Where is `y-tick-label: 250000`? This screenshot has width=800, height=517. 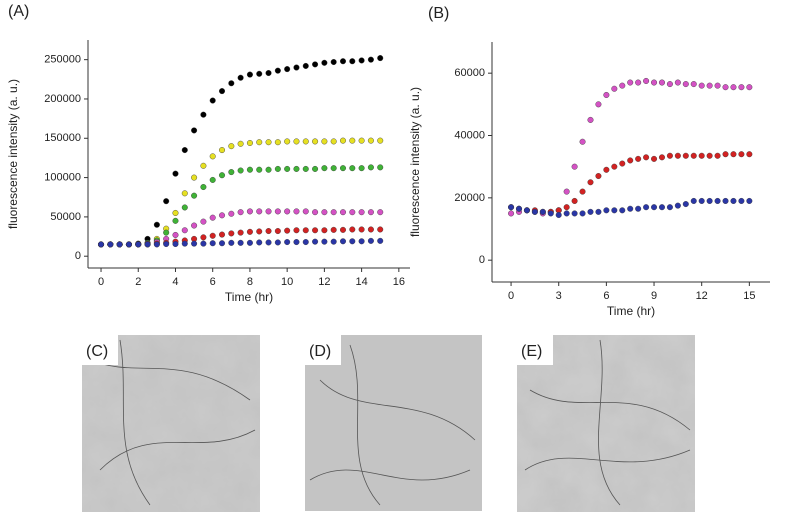
y-tick-label: 250000 is located at coordinates (62, 60).